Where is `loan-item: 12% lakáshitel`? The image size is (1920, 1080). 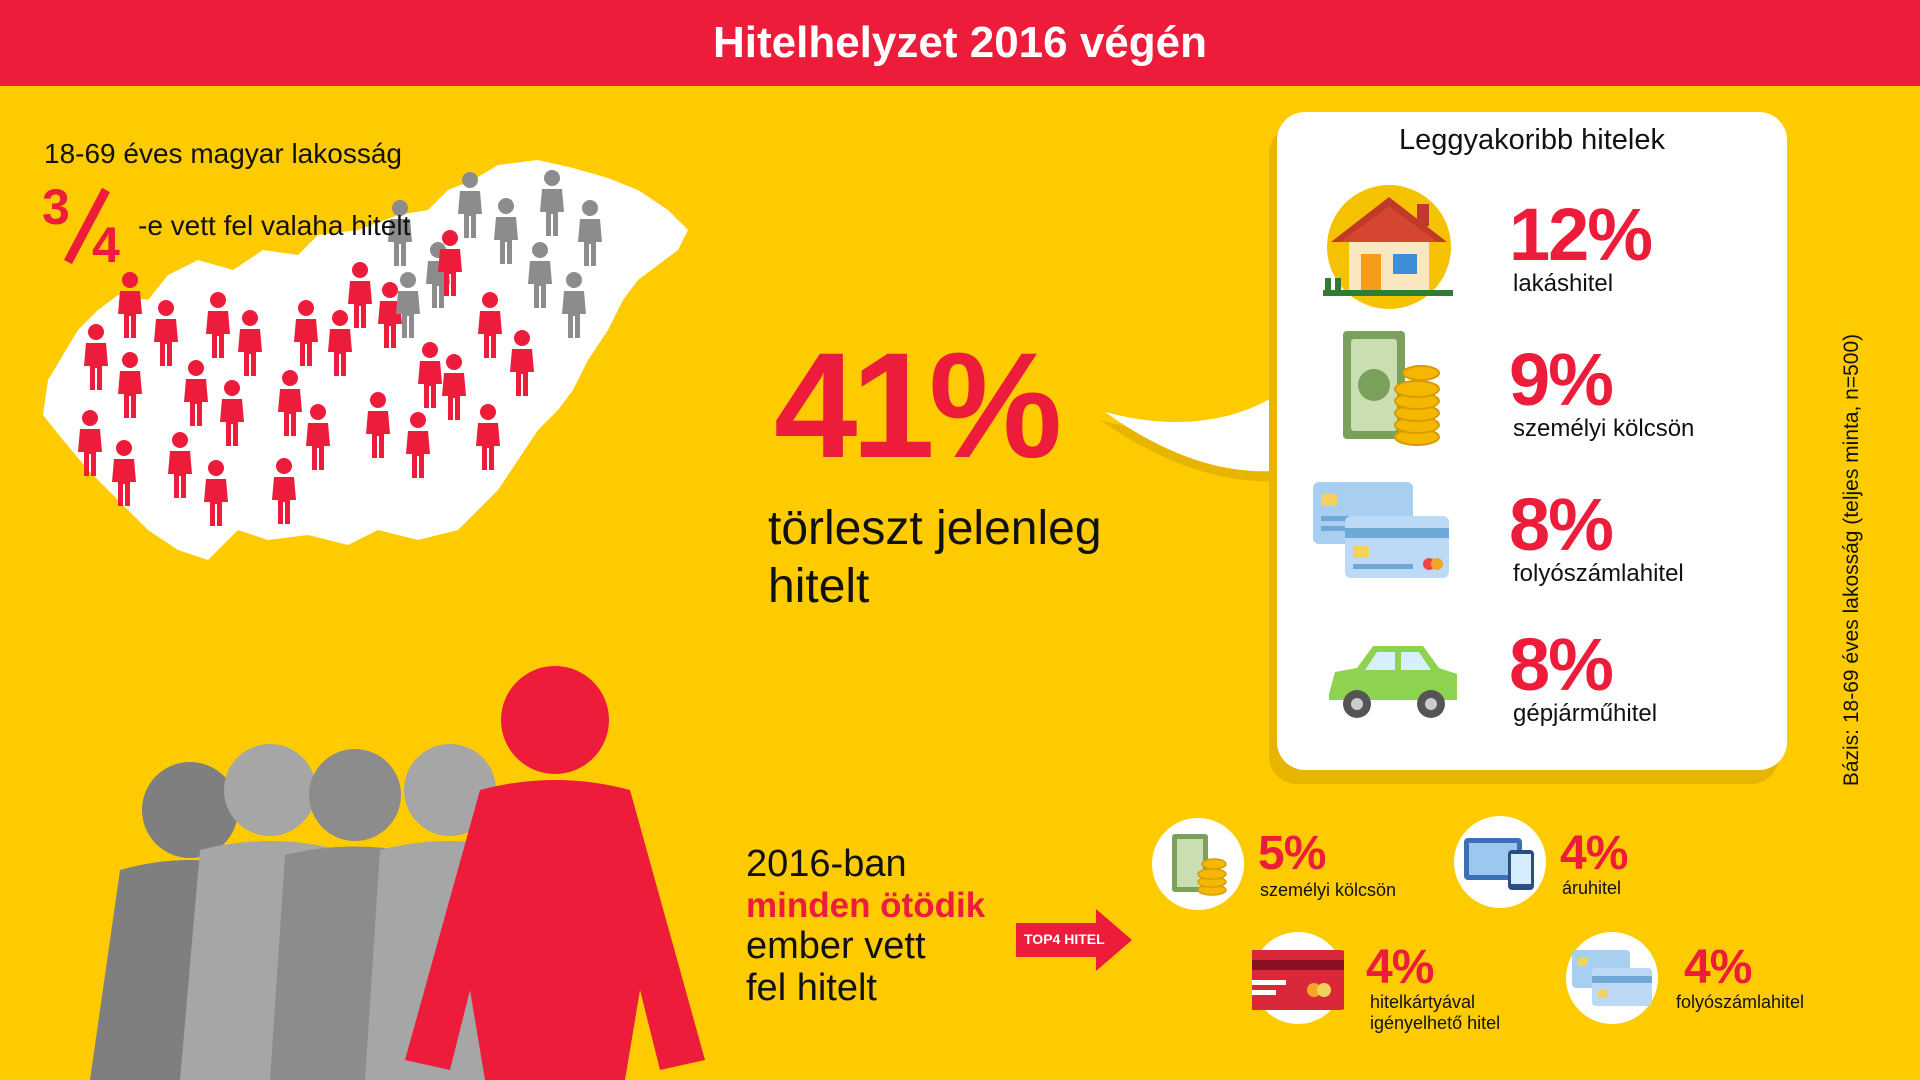 loan-item: 12% lakáshitel is located at coordinates (1532, 252).